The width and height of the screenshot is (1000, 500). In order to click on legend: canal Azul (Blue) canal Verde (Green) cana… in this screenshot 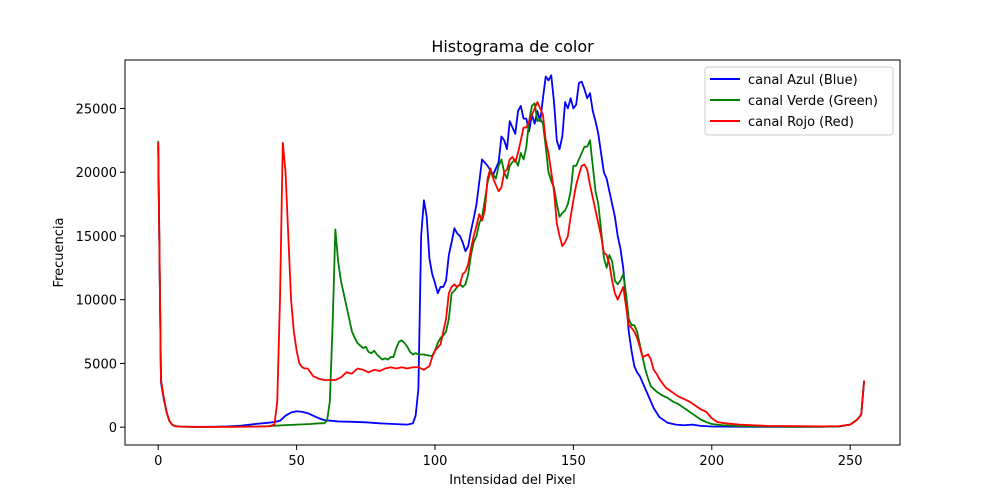, I will do `click(799, 101)`.